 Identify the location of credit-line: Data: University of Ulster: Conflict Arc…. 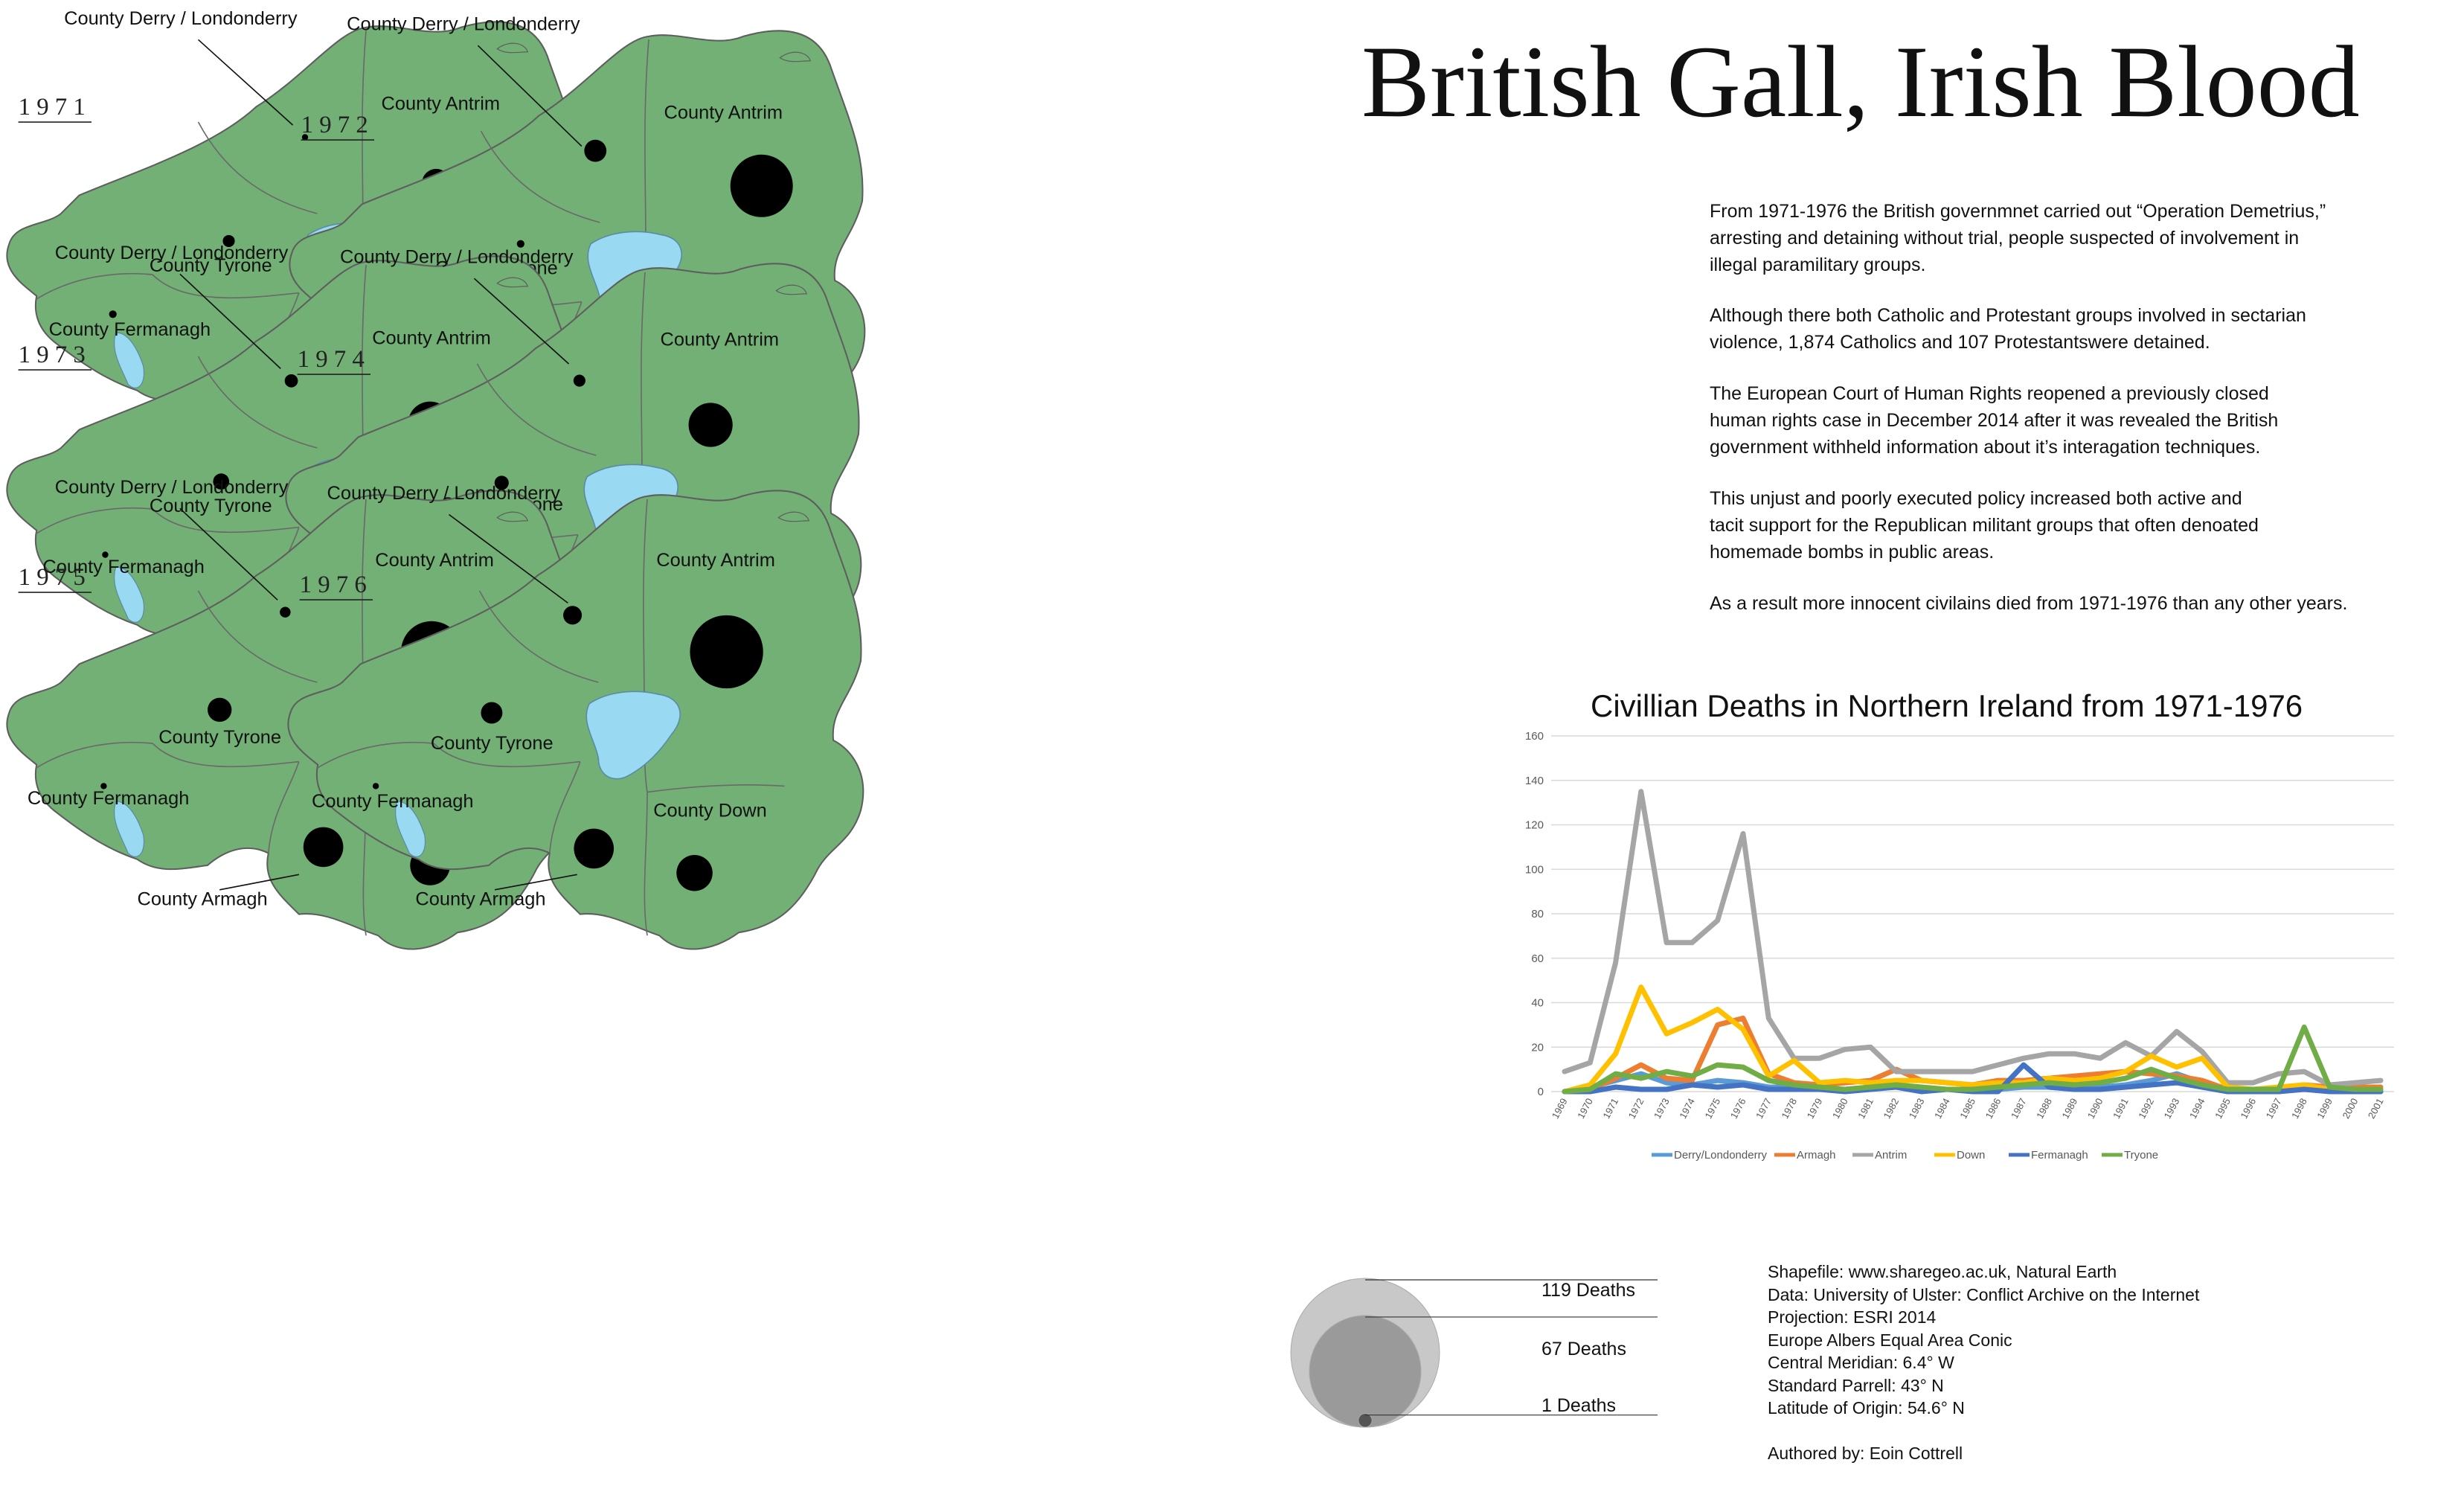
(1984, 1294).